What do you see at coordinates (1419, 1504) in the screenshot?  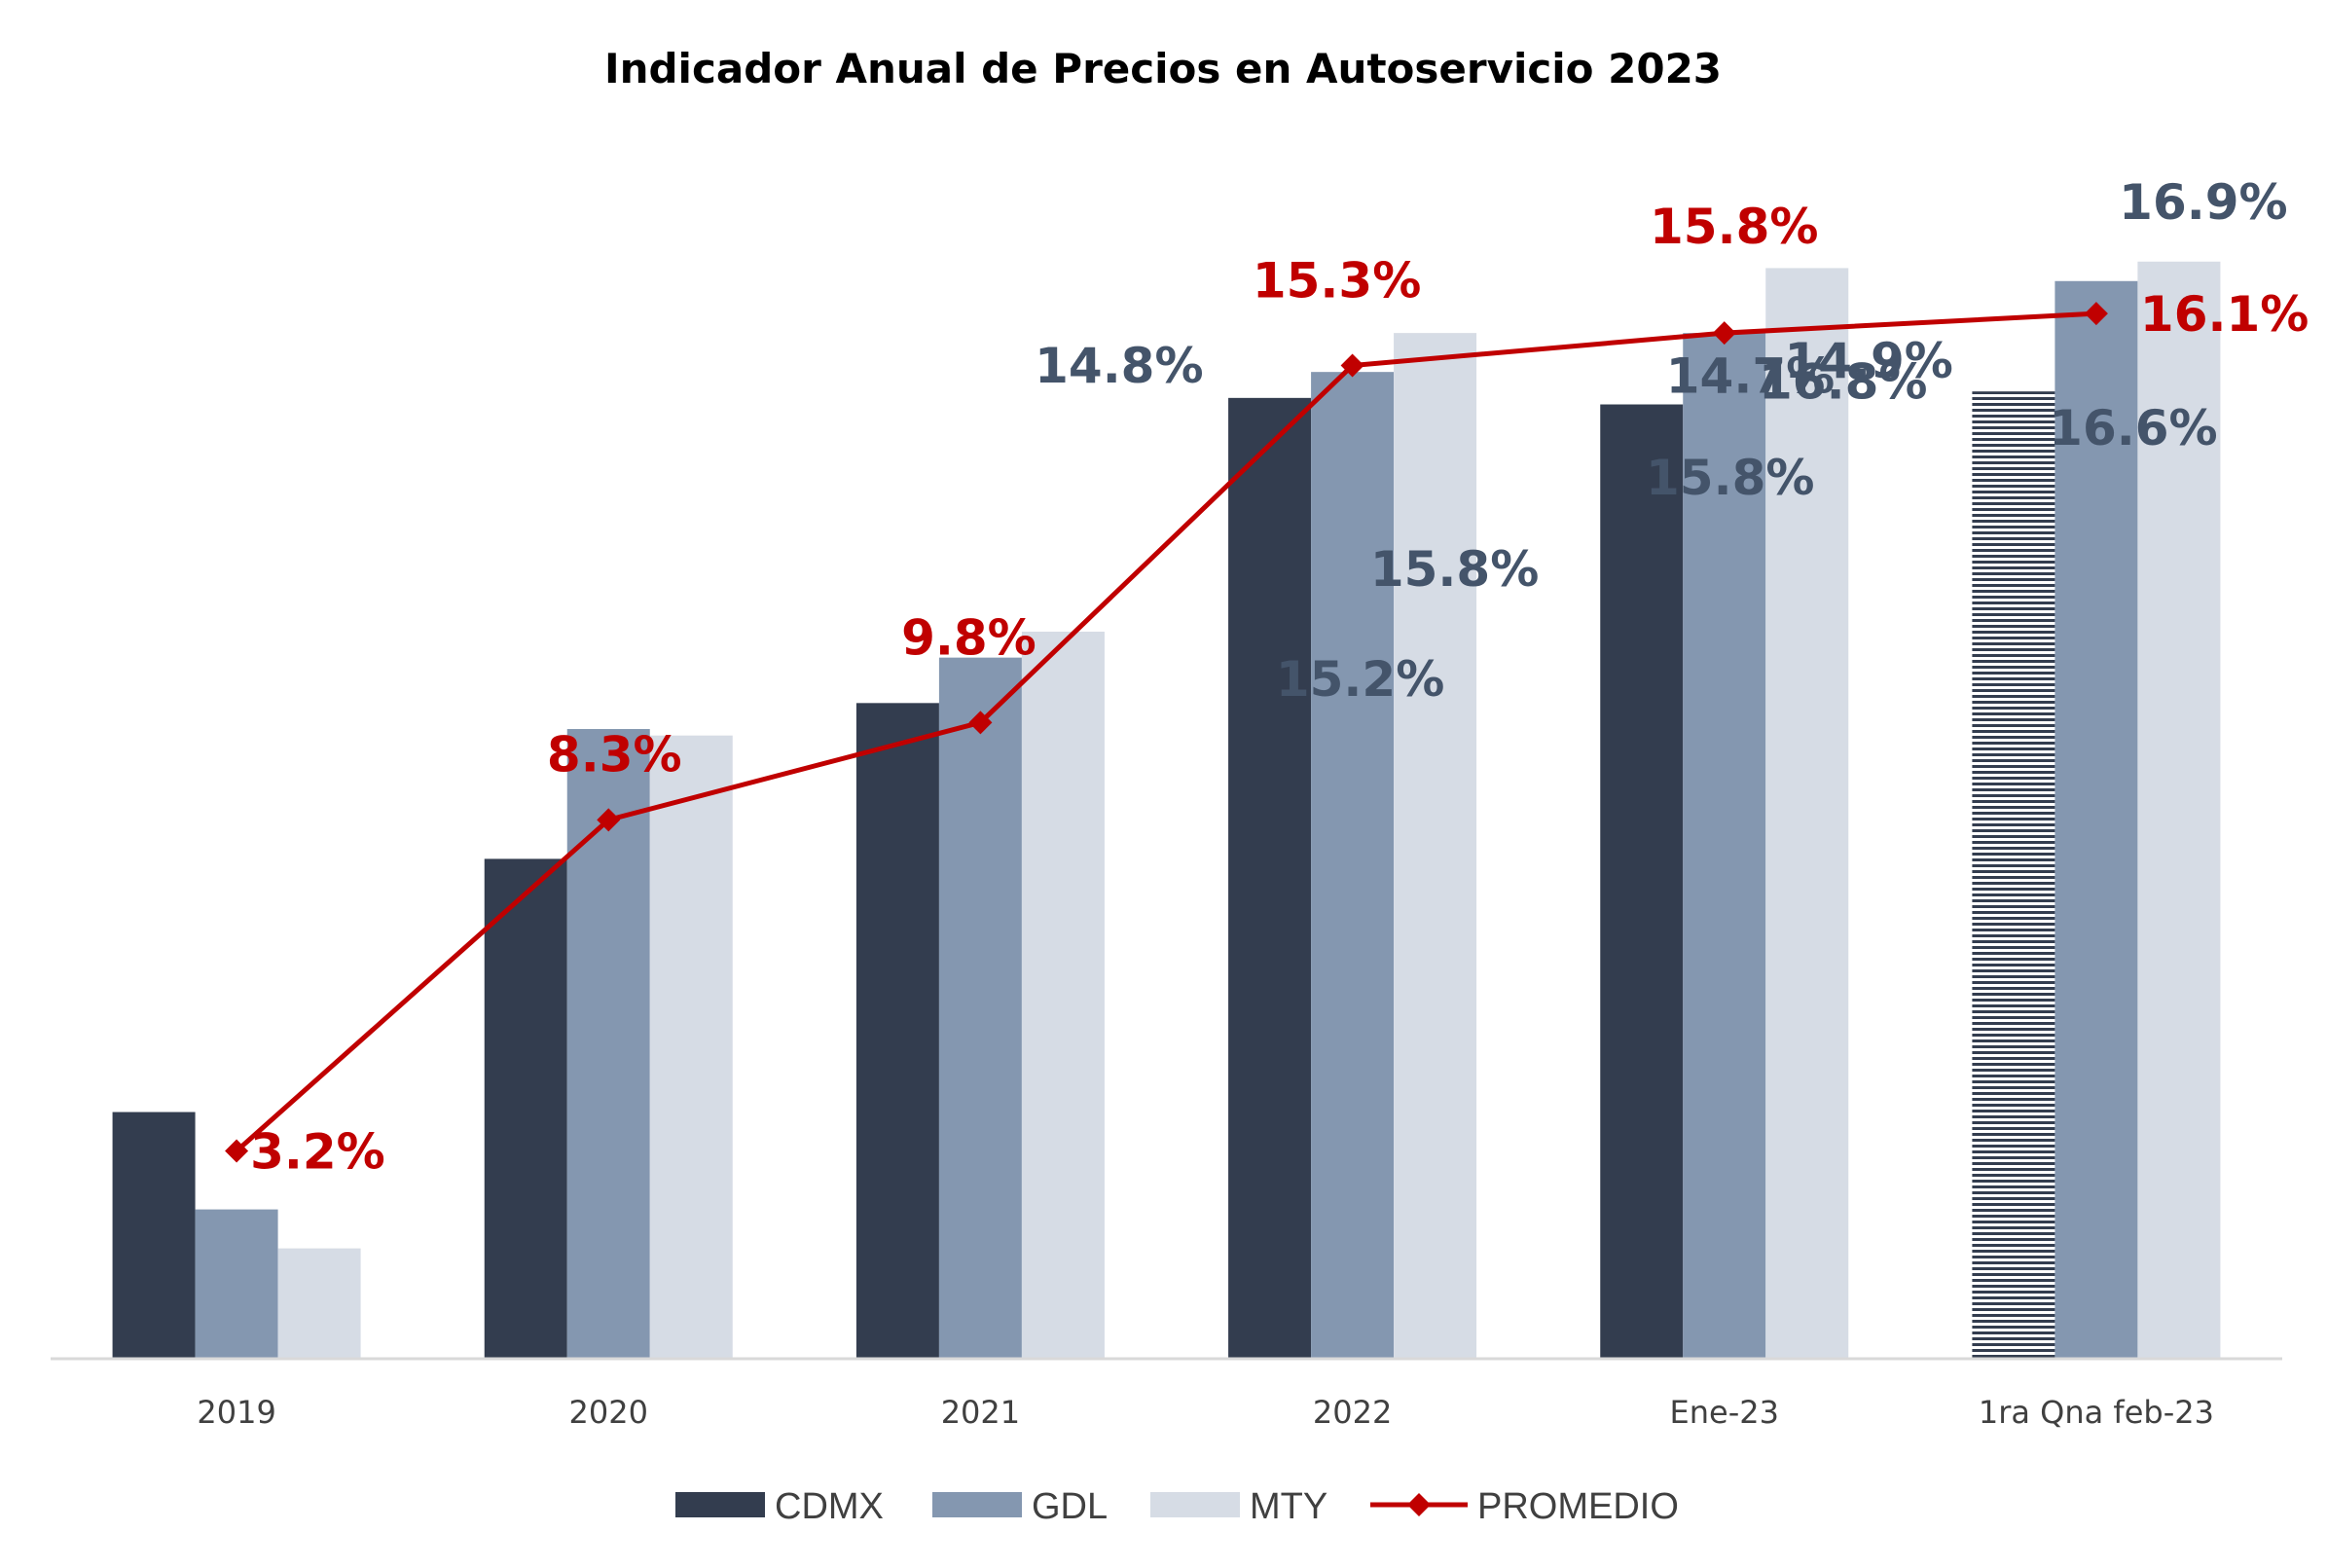 I see `legend-marker-promedio` at bounding box center [1419, 1504].